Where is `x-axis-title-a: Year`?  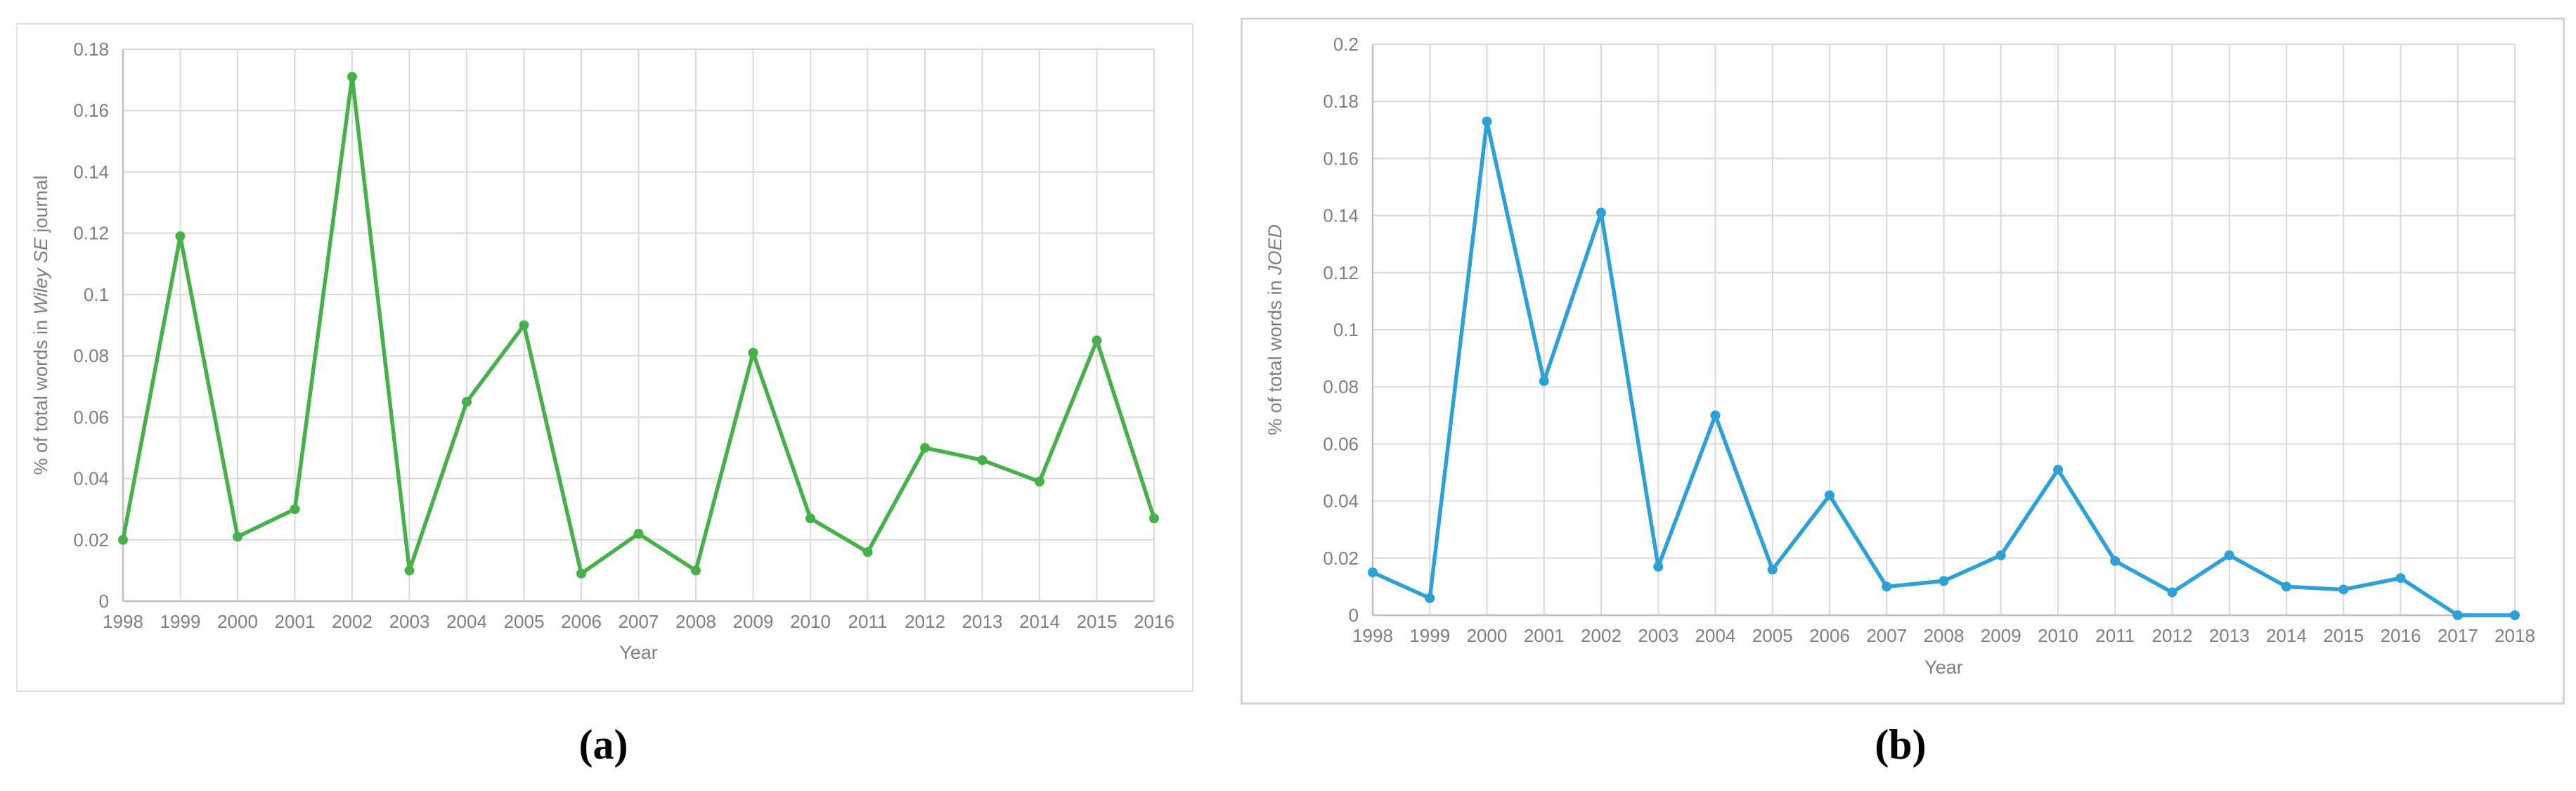
x-axis-title-a: Year is located at coordinates (638, 652).